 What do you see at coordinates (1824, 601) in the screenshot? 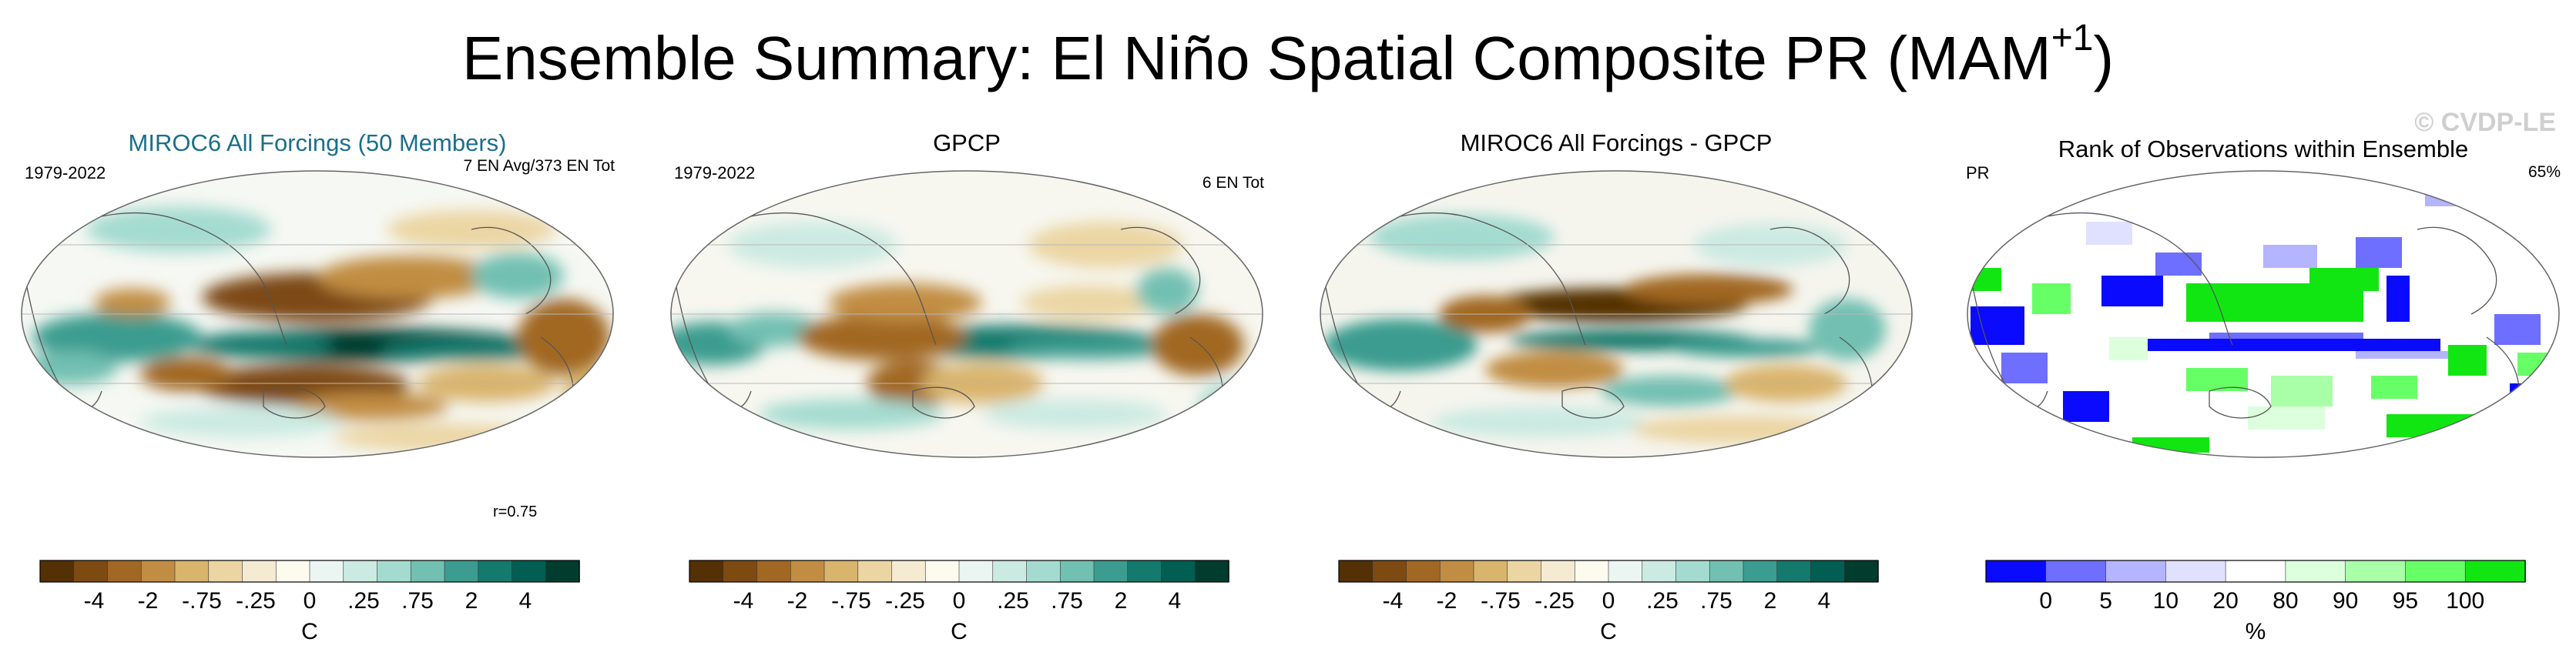
I see `colorbar-tick-label: 4` at bounding box center [1824, 601].